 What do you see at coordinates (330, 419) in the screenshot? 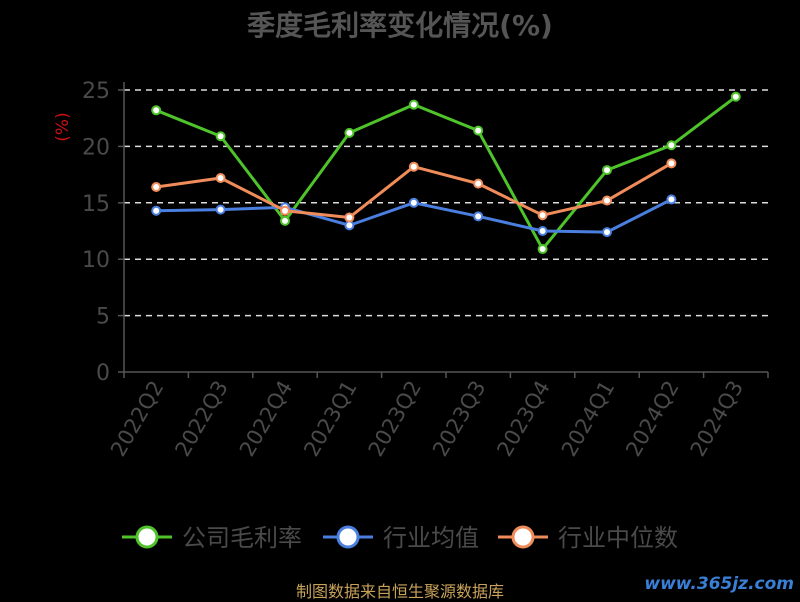
I see `x-tick-label: 2023Q1` at bounding box center [330, 419].